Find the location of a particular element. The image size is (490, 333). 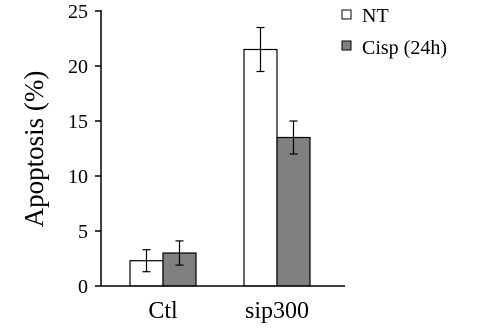

legend-label-cisp: Cisp (24h) is located at coordinates (404, 48).